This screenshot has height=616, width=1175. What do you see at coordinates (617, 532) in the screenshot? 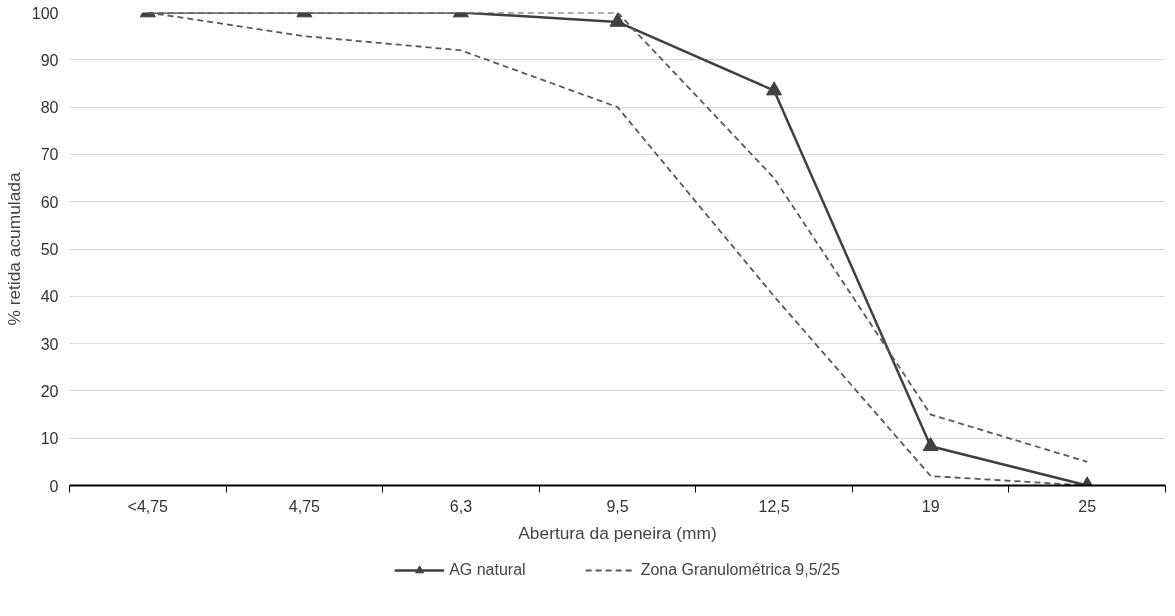
I see `x-axis-title: Abertura da peneira (mm)` at bounding box center [617, 532].